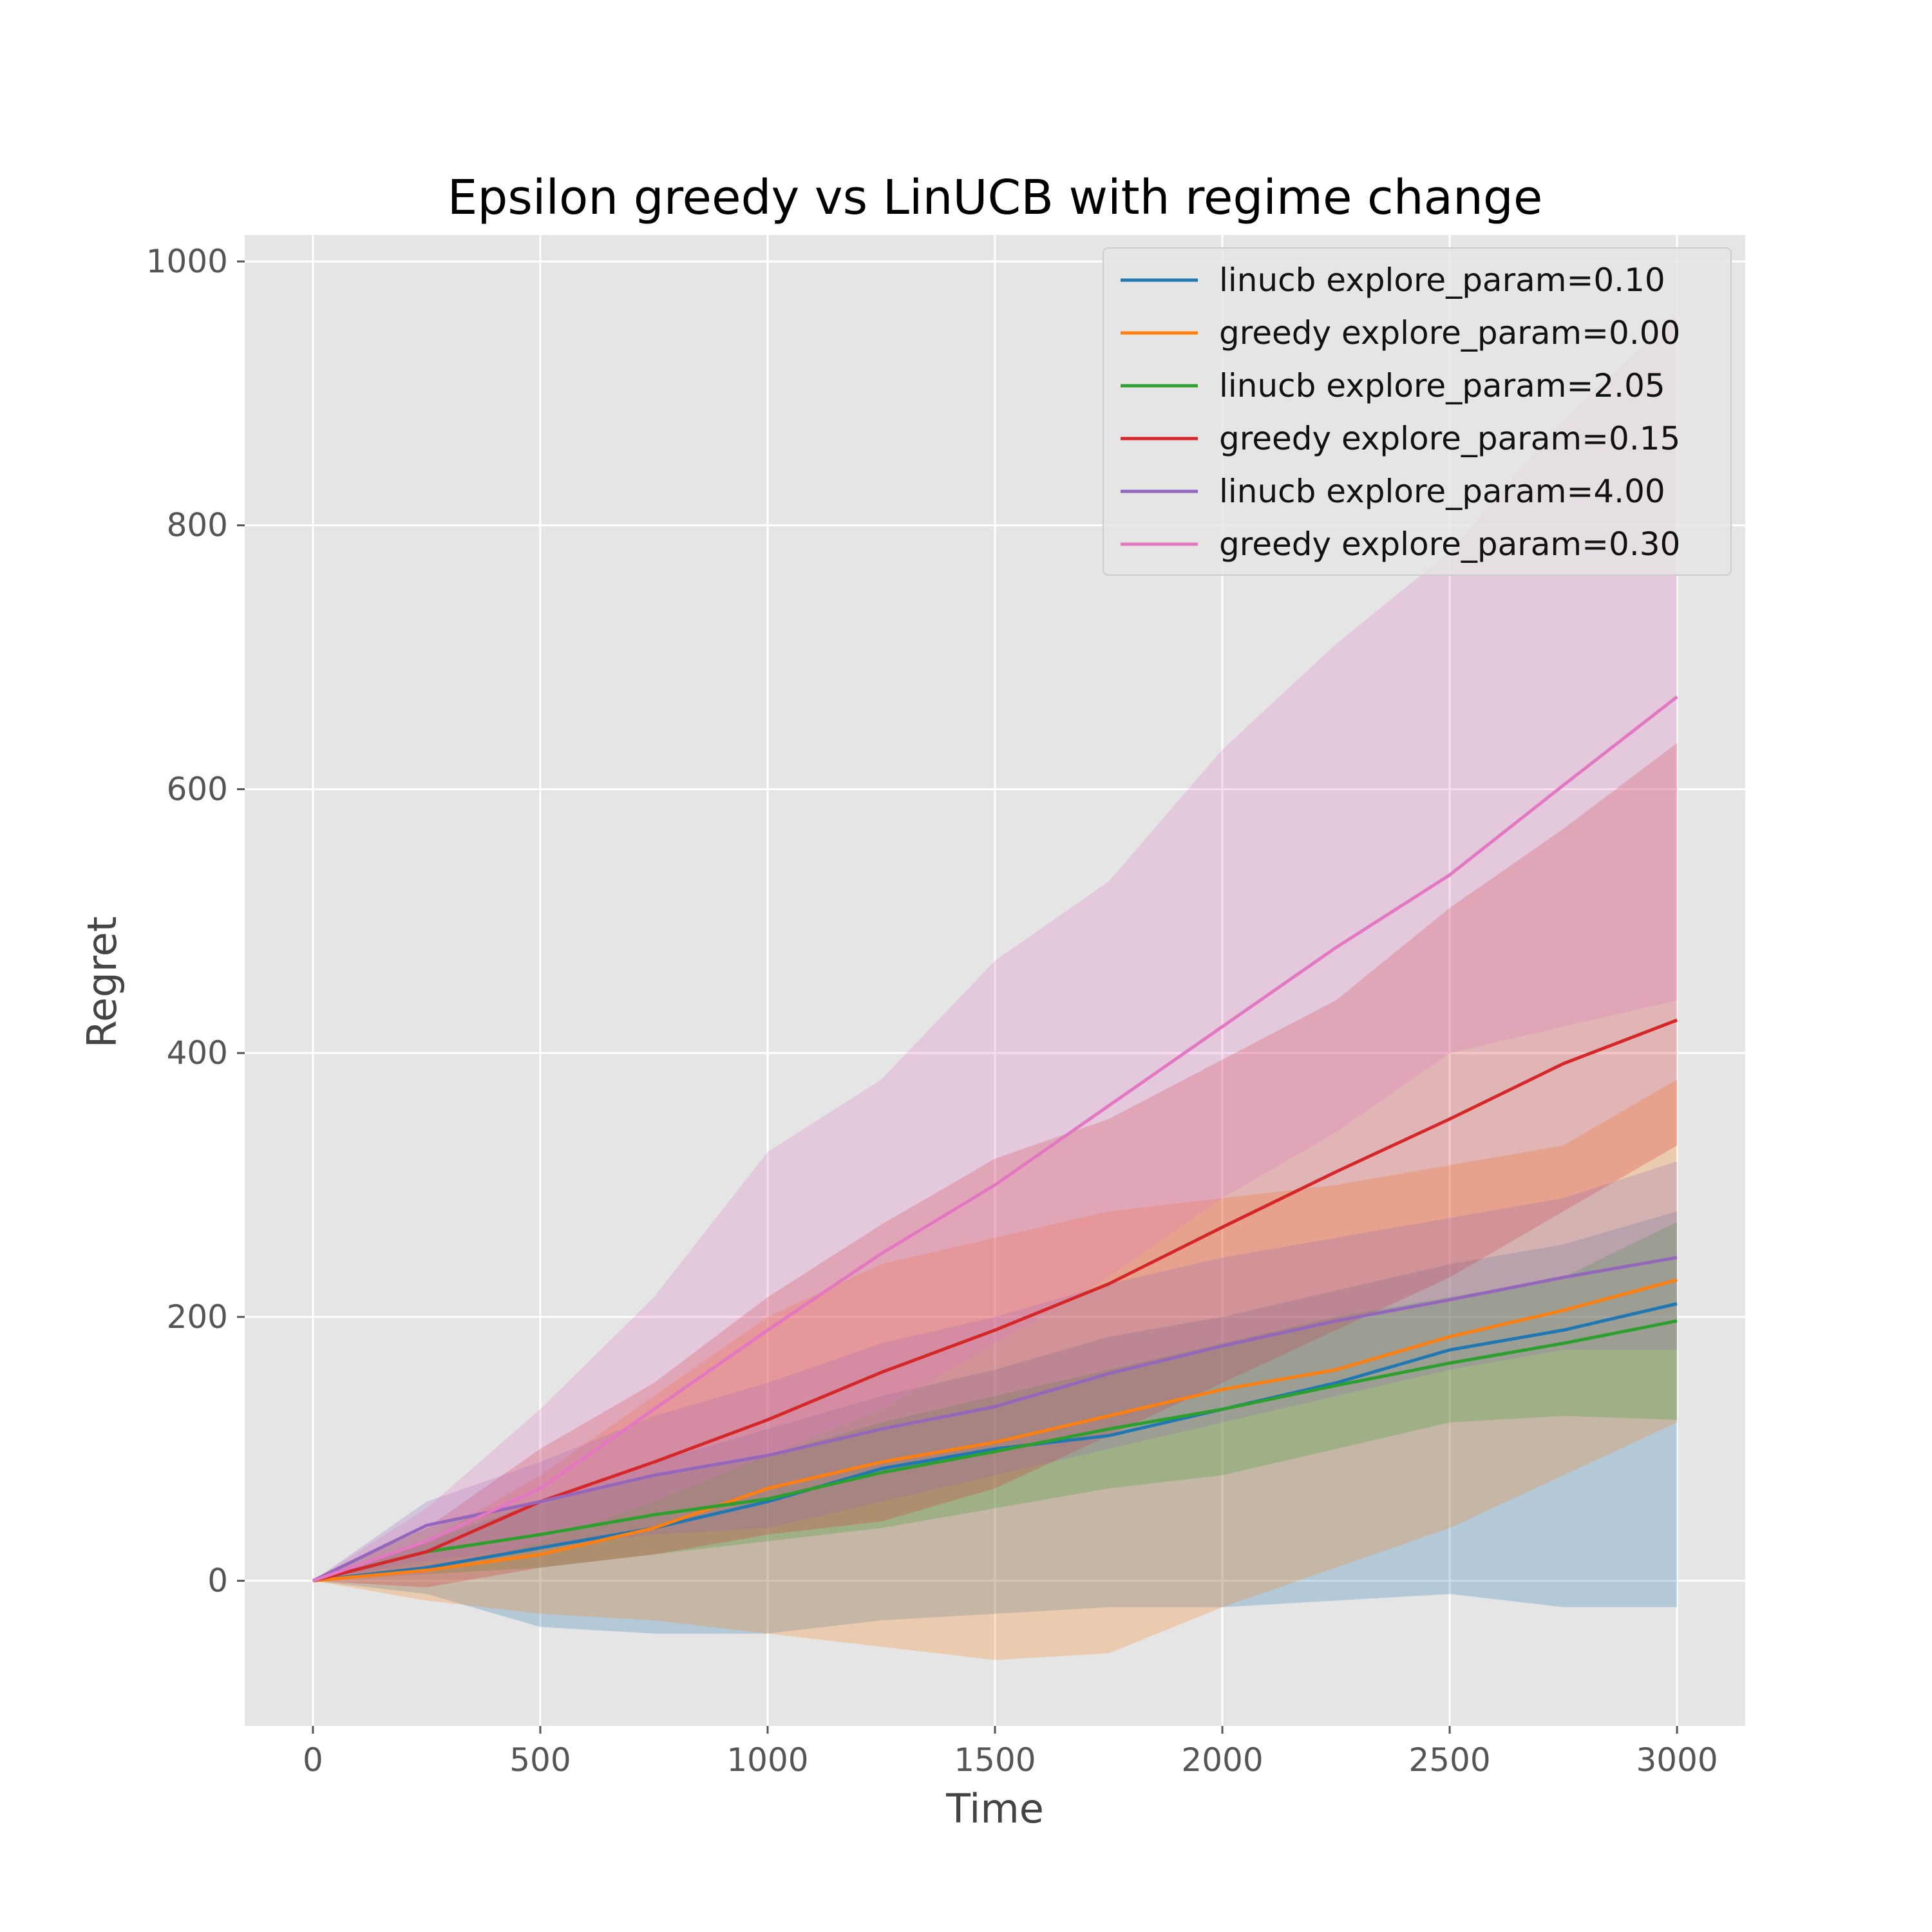 The height and width of the screenshot is (1932, 1932). What do you see at coordinates (1449, 438) in the screenshot?
I see `legend-label-3: greedy explore_param=0.15` at bounding box center [1449, 438].